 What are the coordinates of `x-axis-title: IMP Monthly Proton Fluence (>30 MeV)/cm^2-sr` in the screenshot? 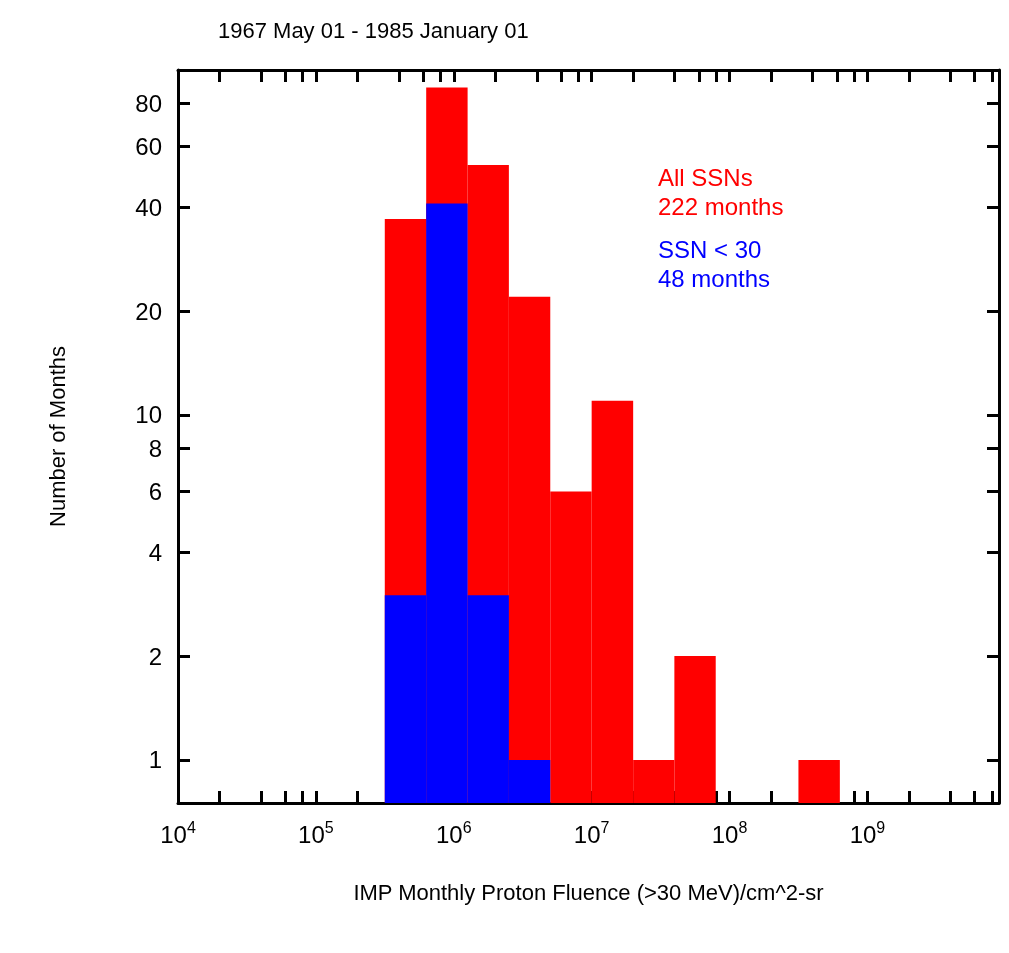 It's located at (588, 892).